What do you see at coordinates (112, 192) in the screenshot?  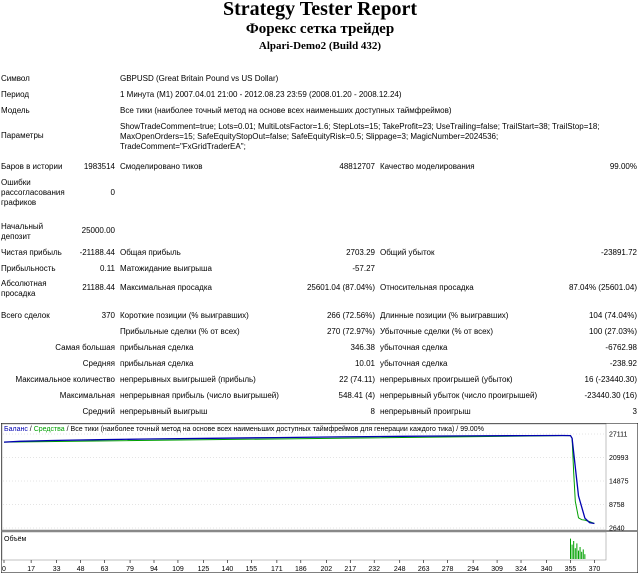 I see `errors-value: 0` at bounding box center [112, 192].